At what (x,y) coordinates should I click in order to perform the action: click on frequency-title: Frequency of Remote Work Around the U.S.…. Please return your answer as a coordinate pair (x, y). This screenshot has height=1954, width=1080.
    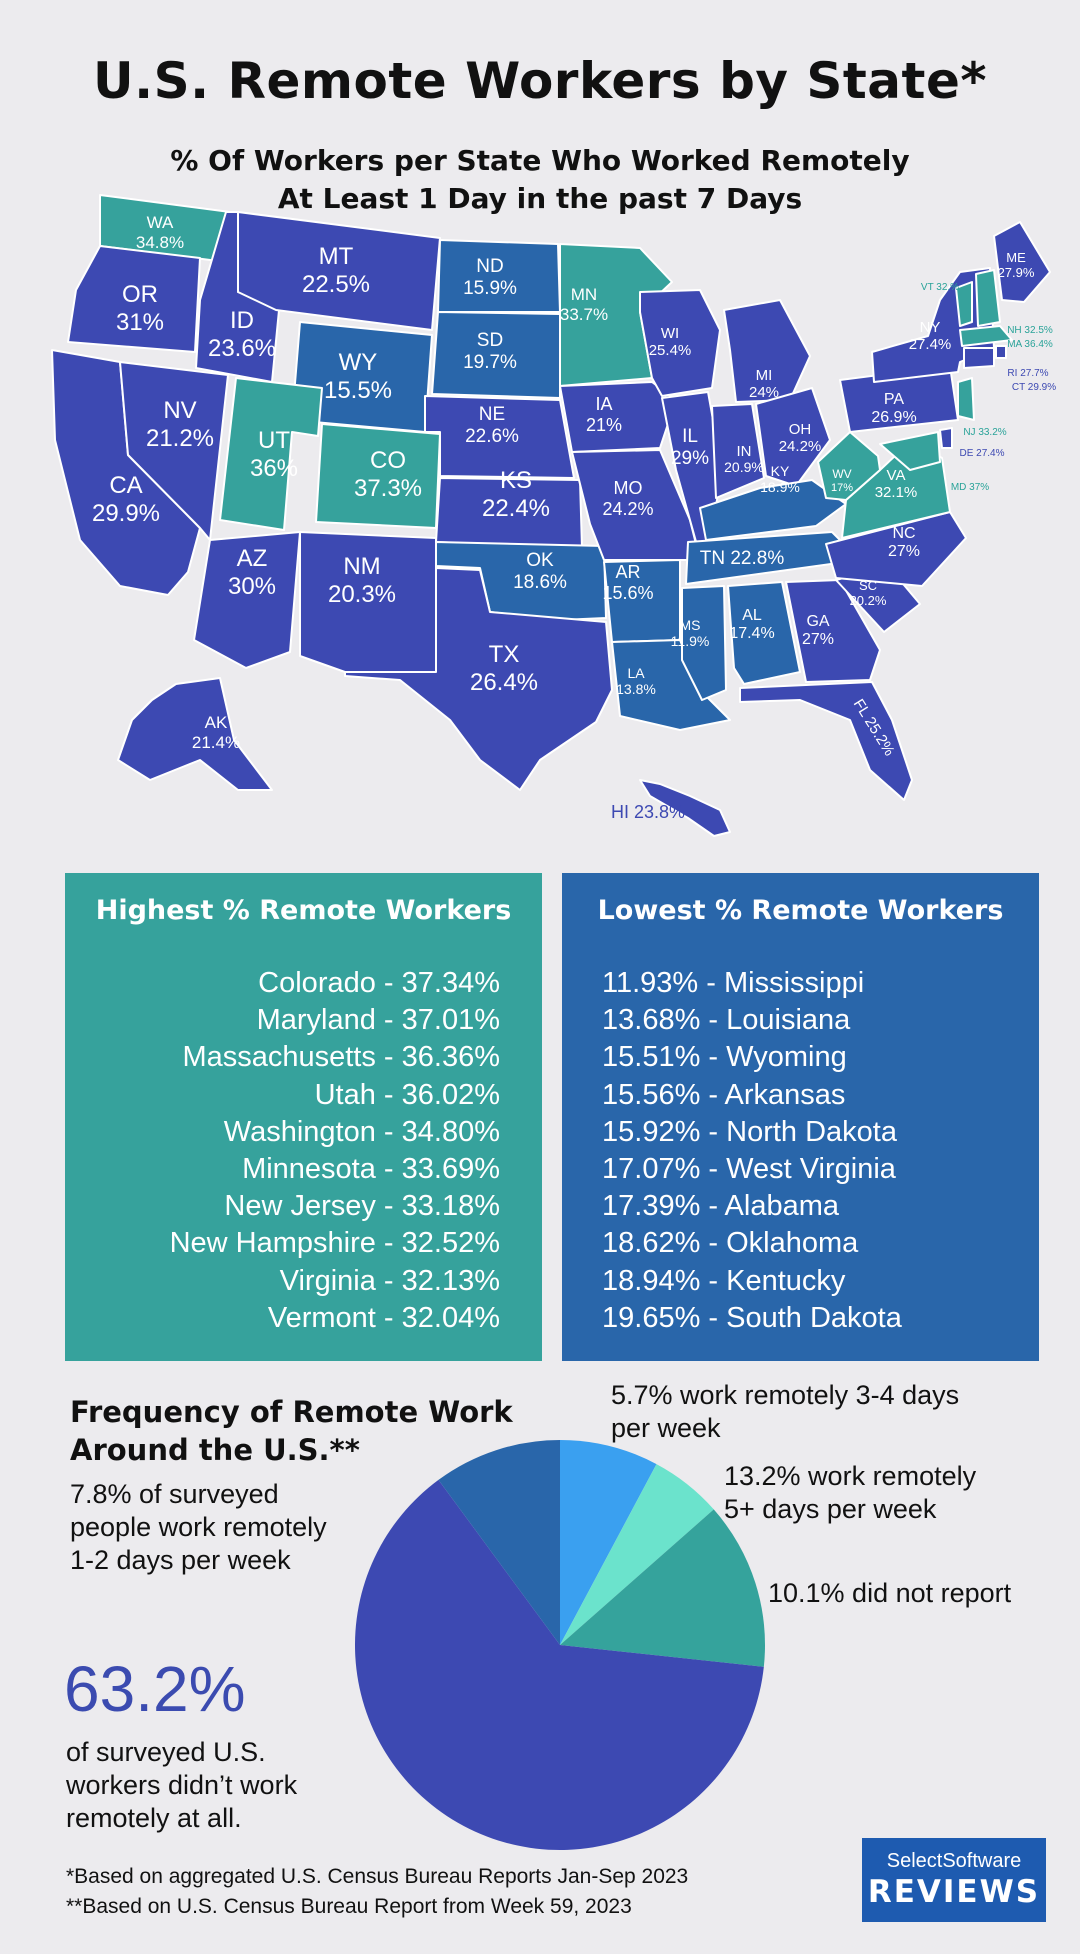
    Looking at the image, I should click on (291, 1431).